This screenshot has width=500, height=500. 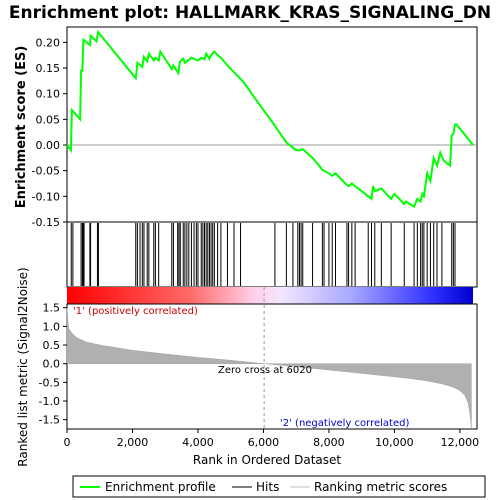 What do you see at coordinates (48, 68) in the screenshot?
I see `es-y-tick-label: 0.15` at bounding box center [48, 68].